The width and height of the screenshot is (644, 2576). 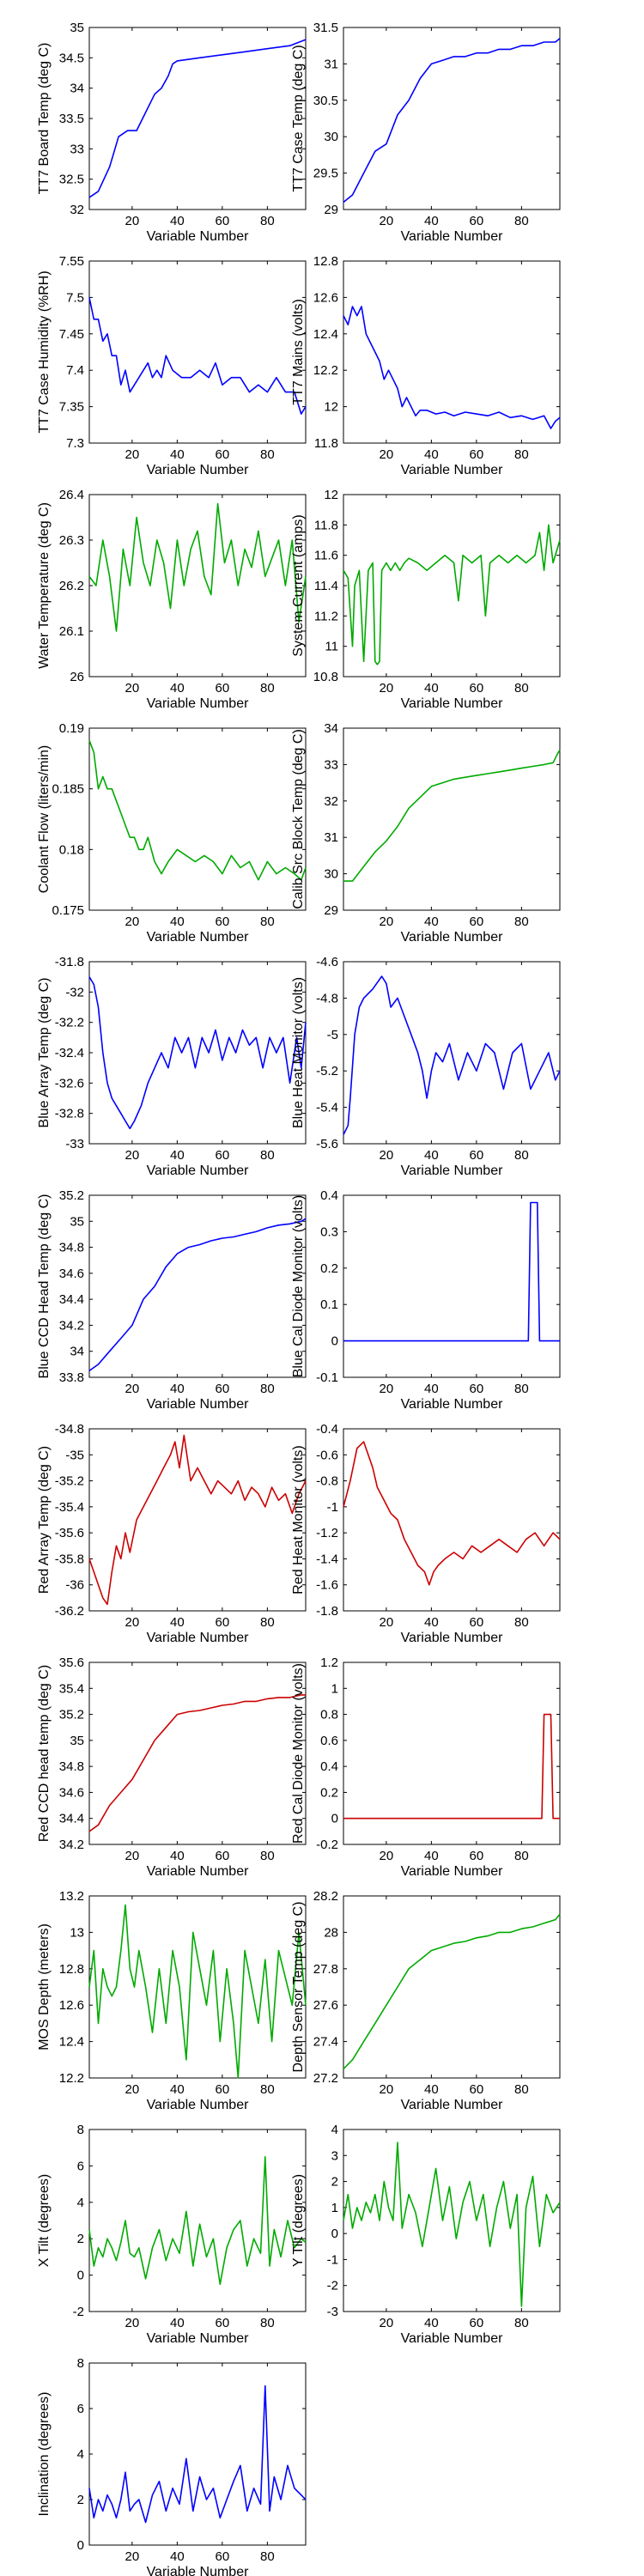 What do you see at coordinates (325, 174) in the screenshot?
I see `y-tick-label: 29.5` at bounding box center [325, 174].